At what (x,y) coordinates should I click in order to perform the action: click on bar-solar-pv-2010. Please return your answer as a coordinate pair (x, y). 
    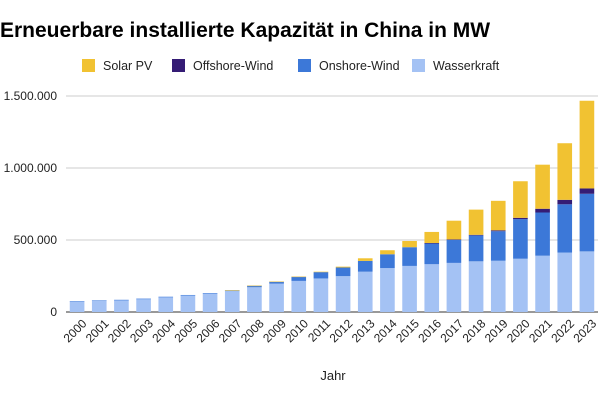
    Looking at the image, I should click on (299, 277).